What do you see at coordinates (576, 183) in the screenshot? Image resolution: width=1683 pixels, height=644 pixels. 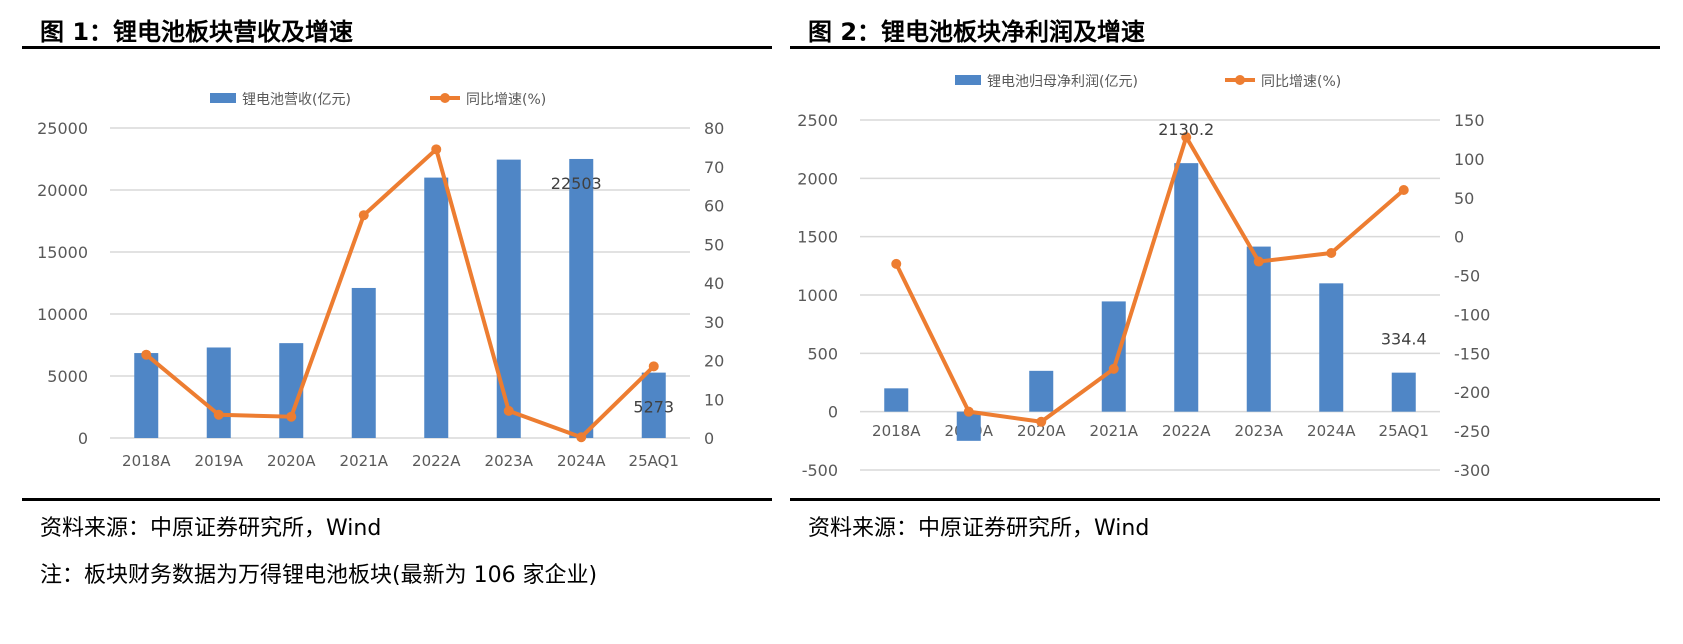 I see `data-label: 22503` at bounding box center [576, 183].